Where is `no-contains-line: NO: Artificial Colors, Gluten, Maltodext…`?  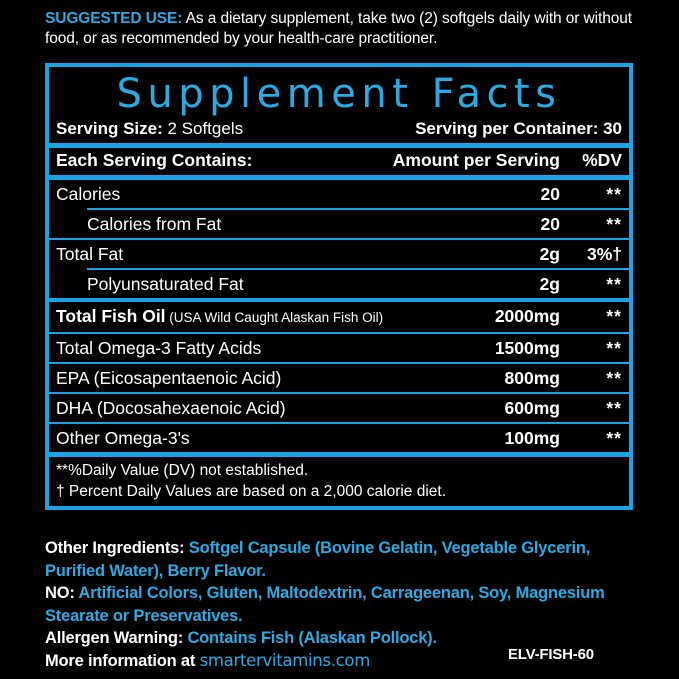 no-contains-line: NO: Artificial Colors, Gluten, Maltodext… is located at coordinates (345, 604).